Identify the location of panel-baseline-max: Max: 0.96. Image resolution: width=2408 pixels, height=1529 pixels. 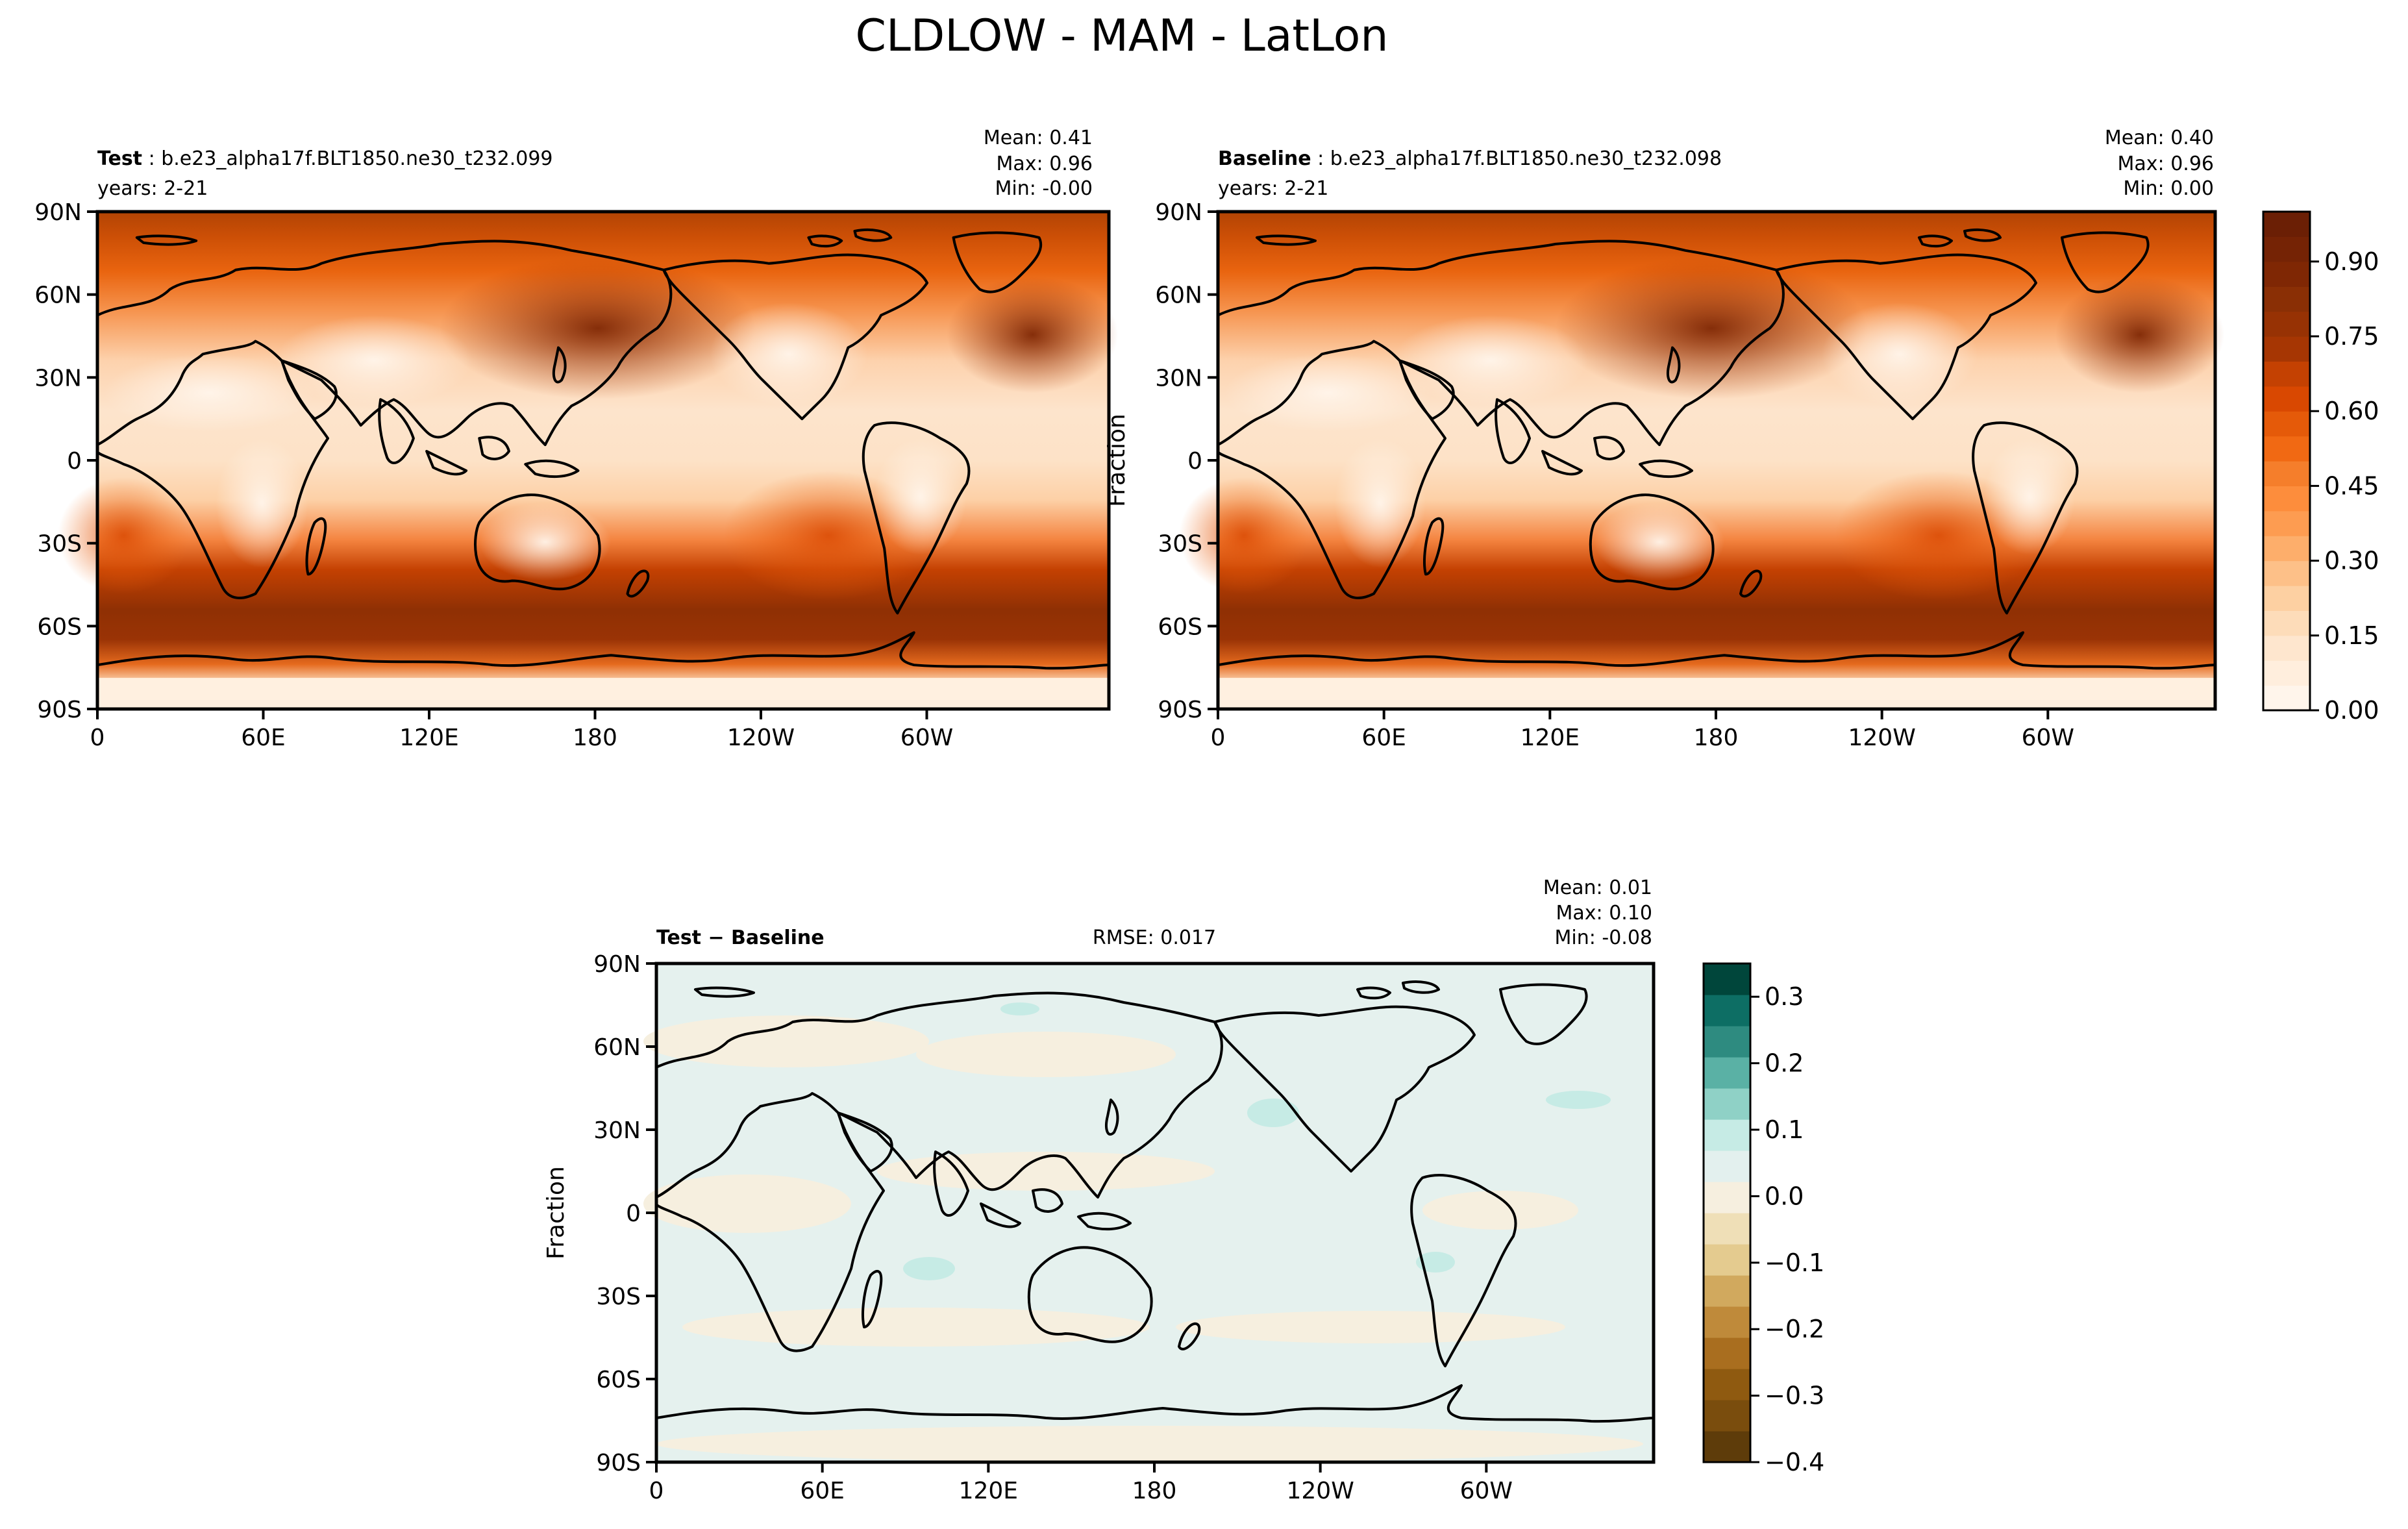
(2166, 164).